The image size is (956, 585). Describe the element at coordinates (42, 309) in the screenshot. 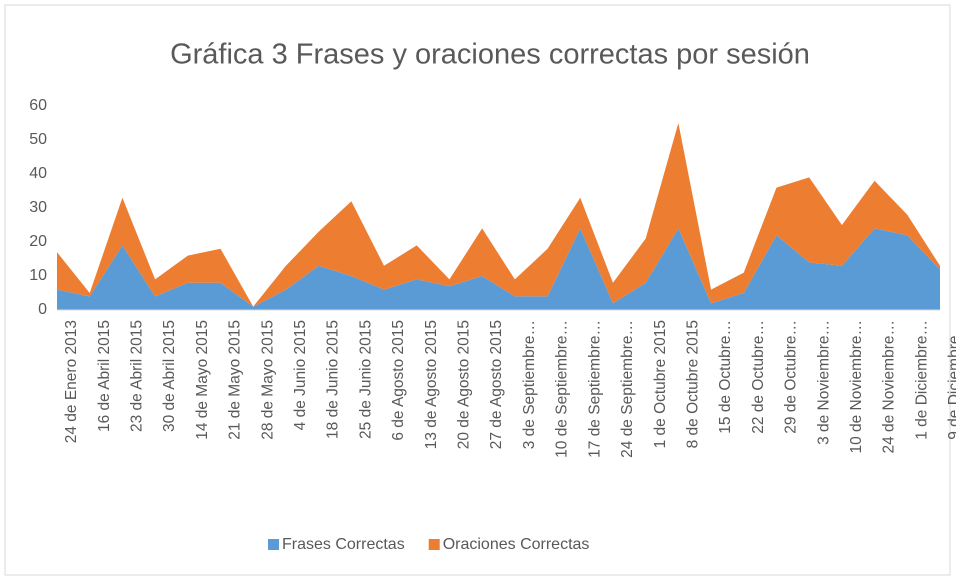

I see `y-tick-label: 0` at that location.